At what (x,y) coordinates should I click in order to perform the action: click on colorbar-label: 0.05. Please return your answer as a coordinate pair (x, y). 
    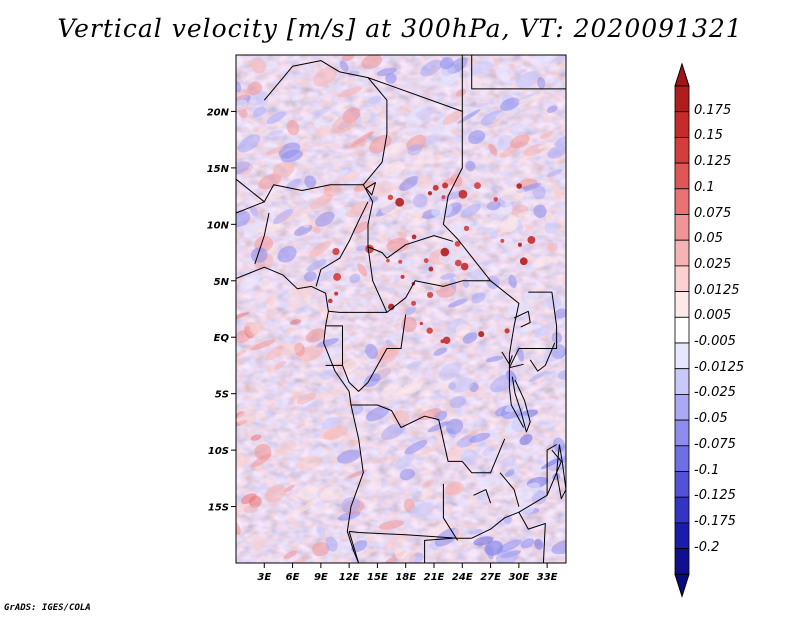
    Looking at the image, I should click on (708, 239).